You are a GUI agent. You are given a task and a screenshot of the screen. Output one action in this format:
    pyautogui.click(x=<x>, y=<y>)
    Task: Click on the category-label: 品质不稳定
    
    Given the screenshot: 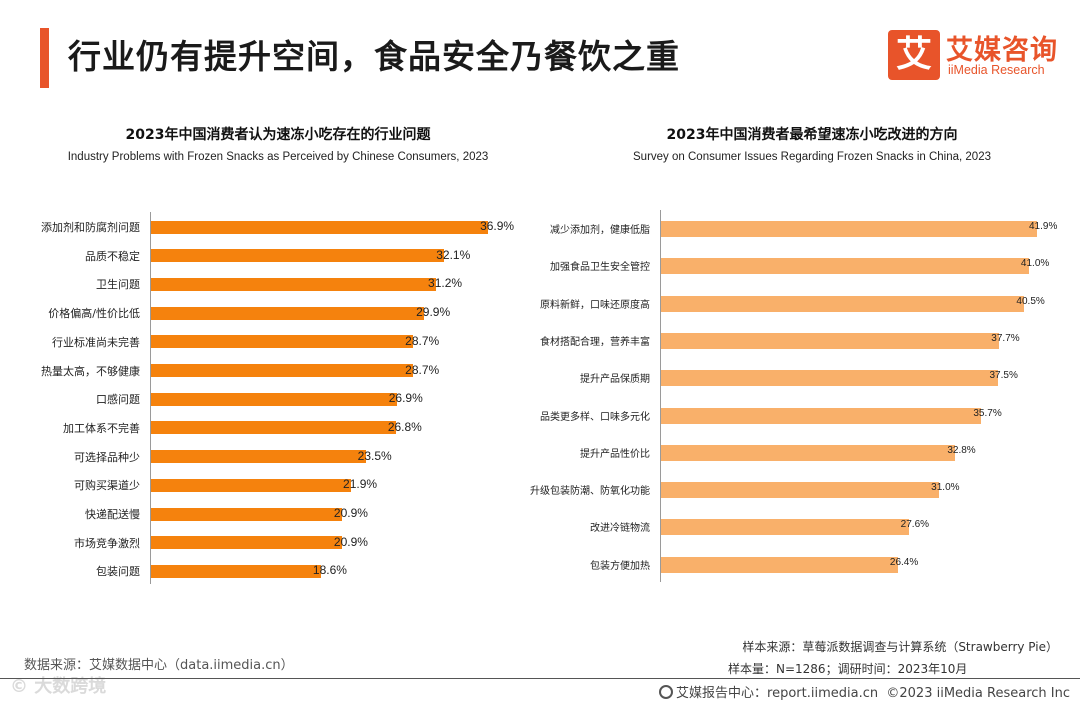 What is the action you would take?
    pyautogui.click(x=112, y=256)
    